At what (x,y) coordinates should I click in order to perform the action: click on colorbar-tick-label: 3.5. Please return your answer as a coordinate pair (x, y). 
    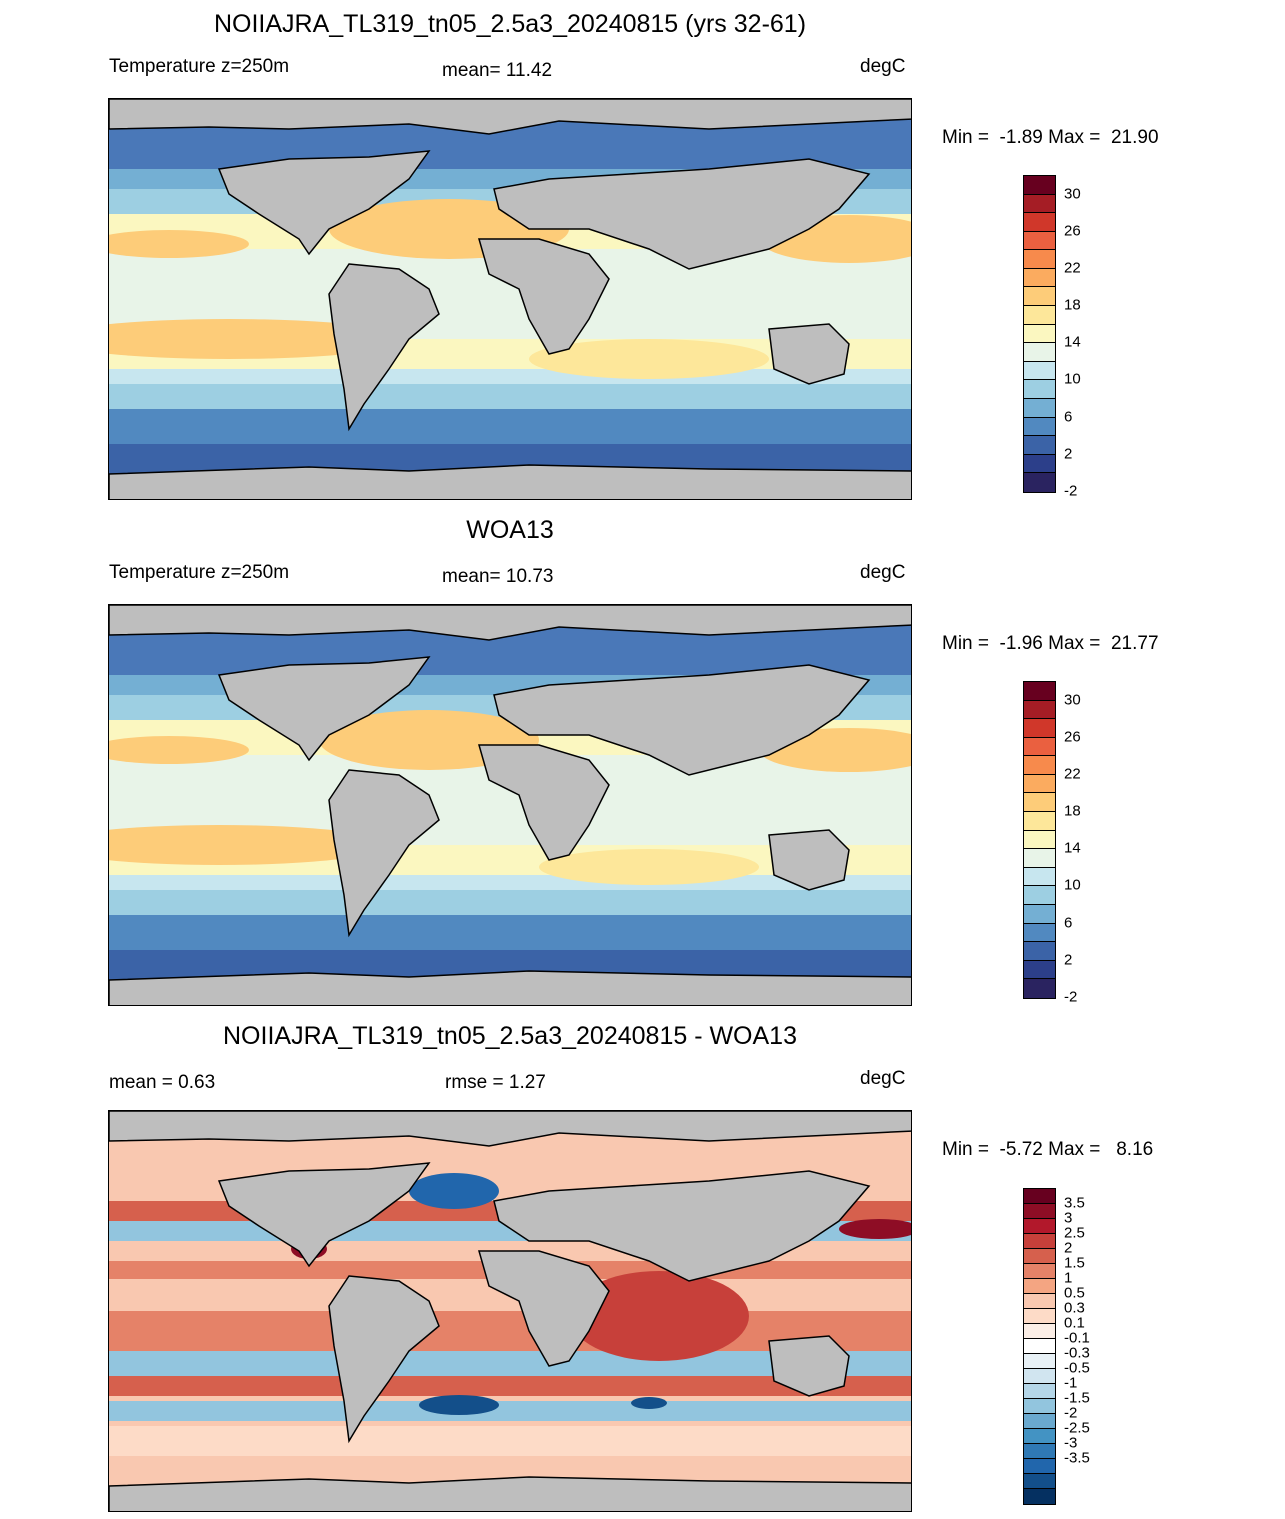
    Looking at the image, I should click on (1074, 1203).